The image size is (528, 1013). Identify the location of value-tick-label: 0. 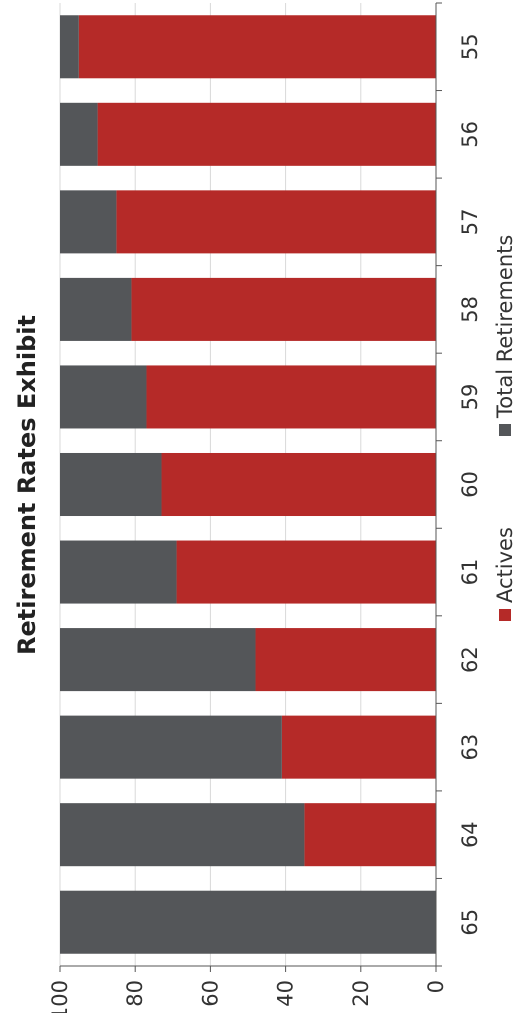
(436, 986).